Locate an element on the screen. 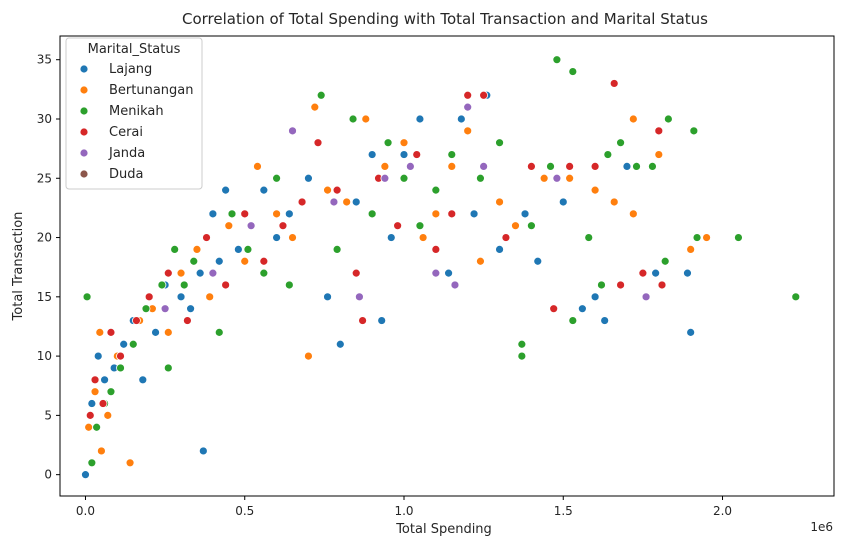 This screenshot has height=547, width=841. y-tick-label: 20 is located at coordinates (44, 238).